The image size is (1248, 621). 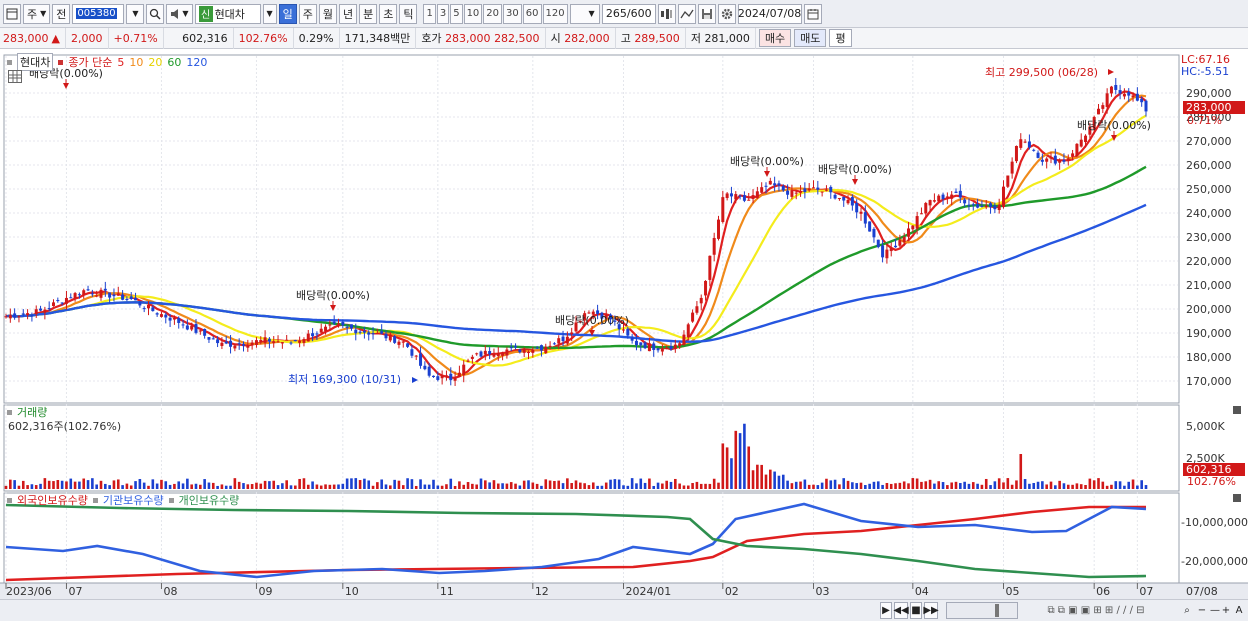 I want to click on scroll-forward-icon: ▶▶, so click(x=931, y=610).